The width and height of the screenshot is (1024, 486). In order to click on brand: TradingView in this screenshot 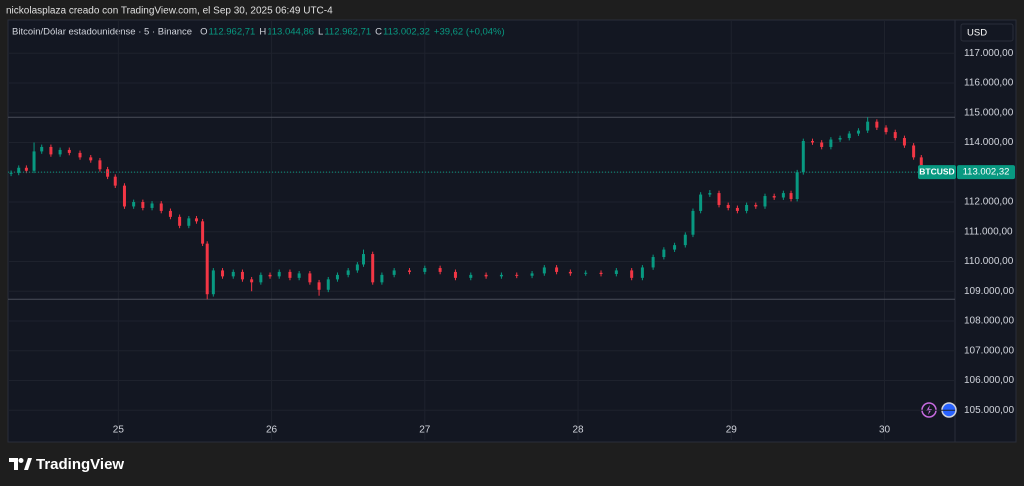, I will do `click(80, 464)`.